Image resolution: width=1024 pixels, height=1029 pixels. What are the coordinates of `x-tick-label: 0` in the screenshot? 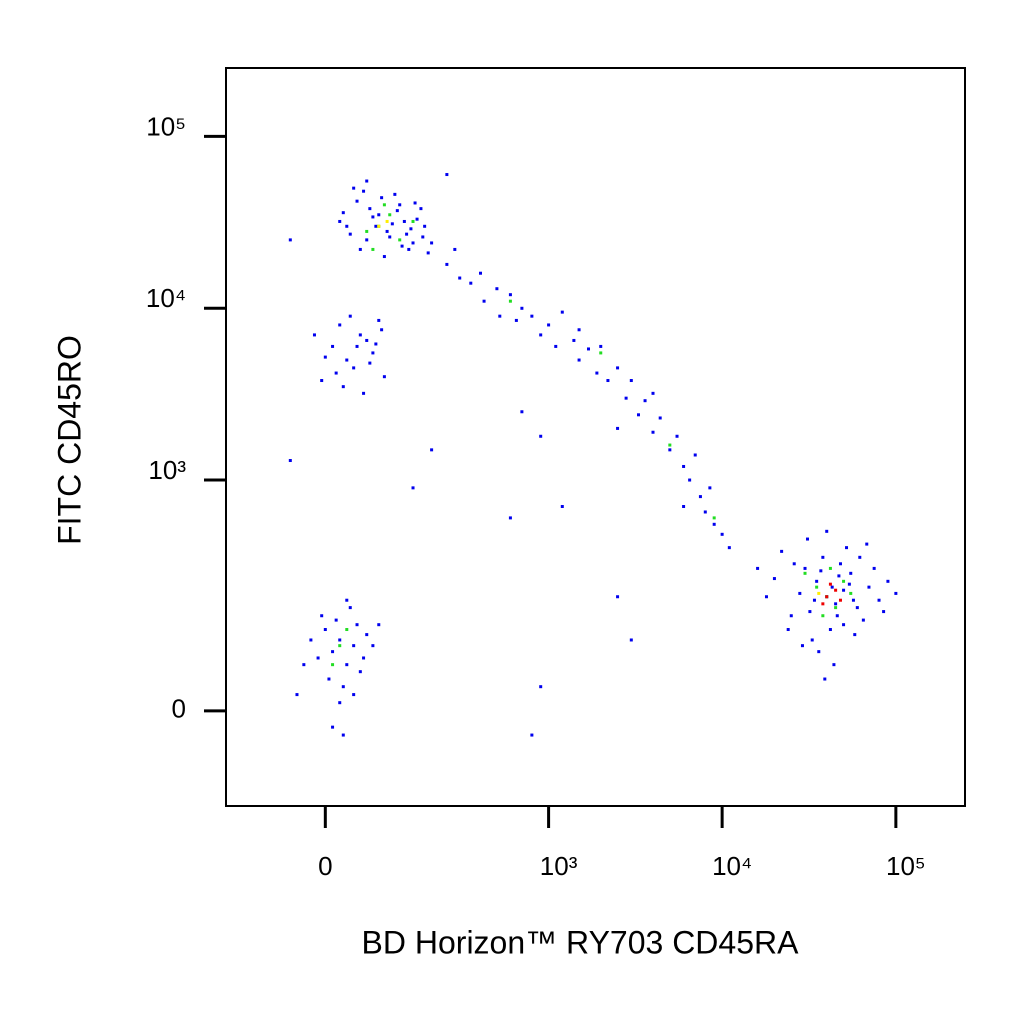 It's located at (325, 866).